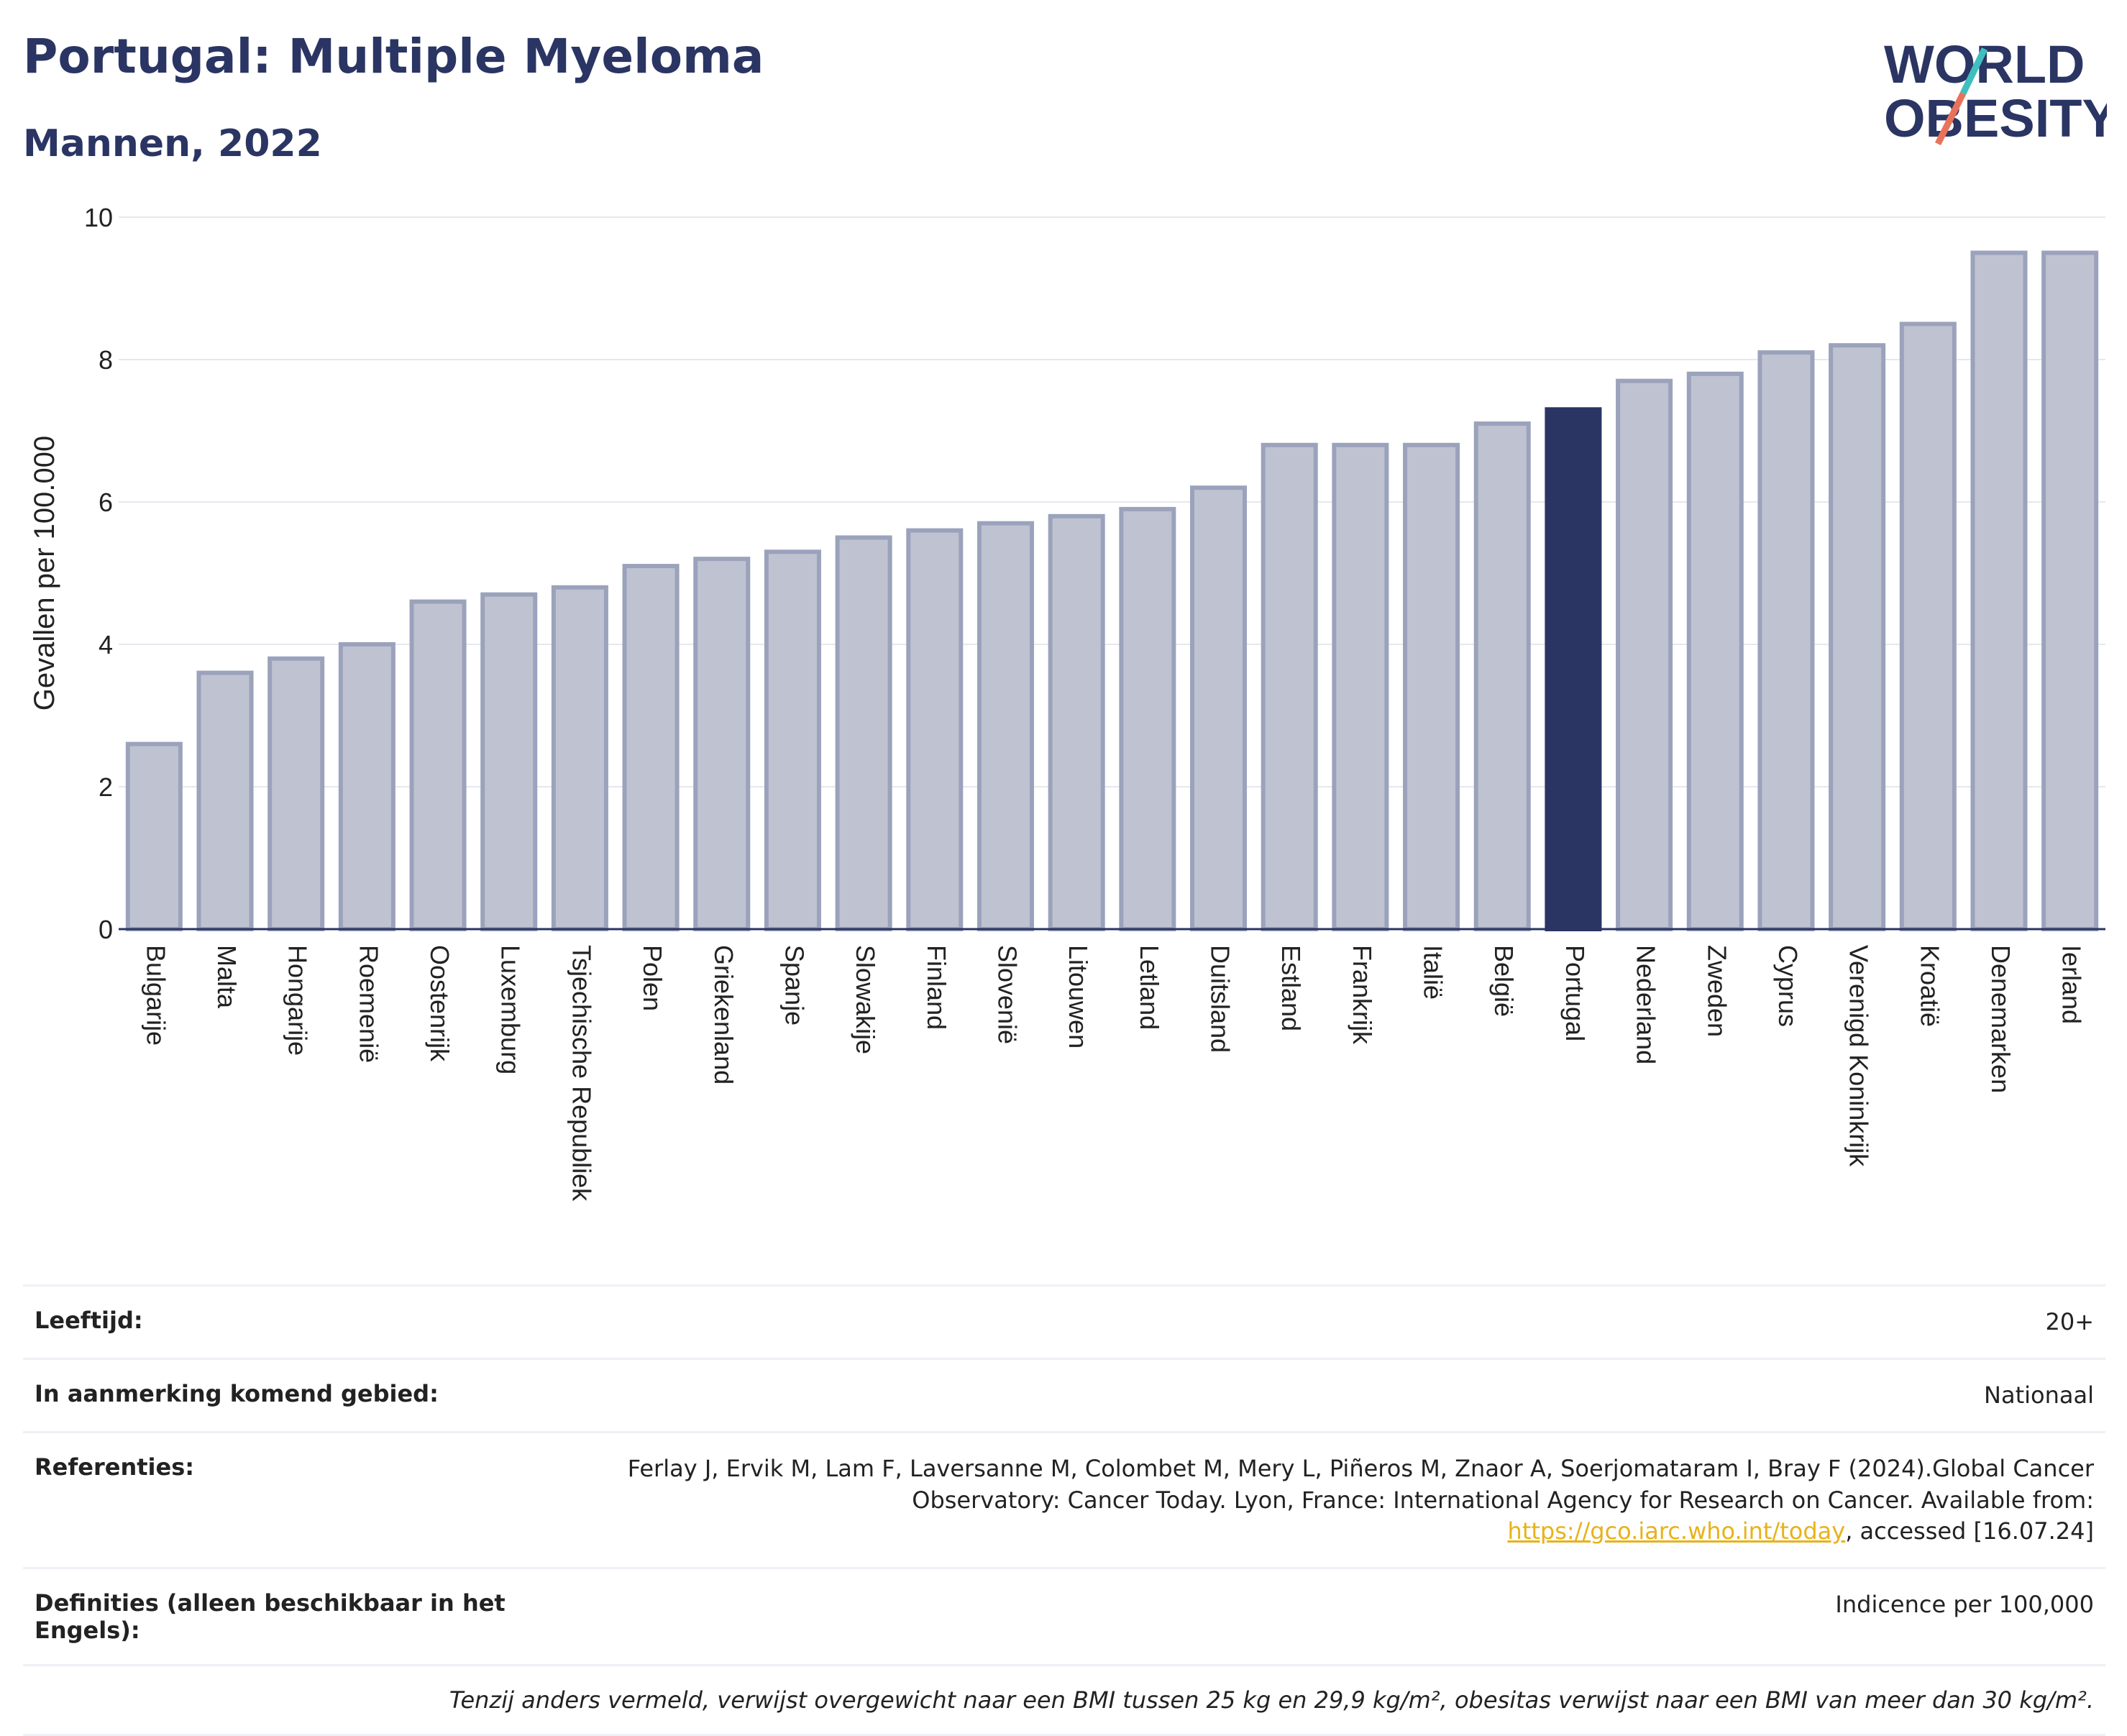  Describe the element at coordinates (367, 786) in the screenshot. I see `bar-roemenië` at that location.